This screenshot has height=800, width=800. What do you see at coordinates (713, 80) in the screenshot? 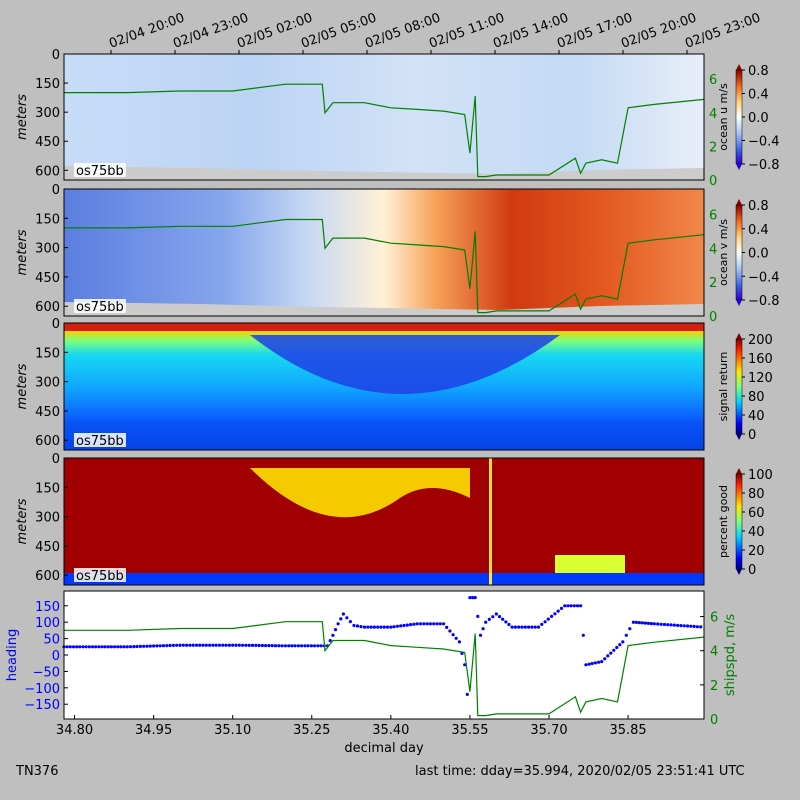
I see `right-axis-tick: 6` at bounding box center [713, 80].